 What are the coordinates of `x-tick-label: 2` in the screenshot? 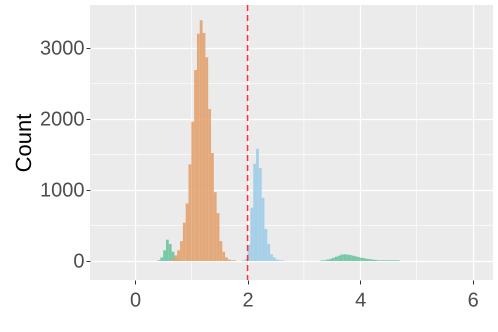 It's located at (248, 301).